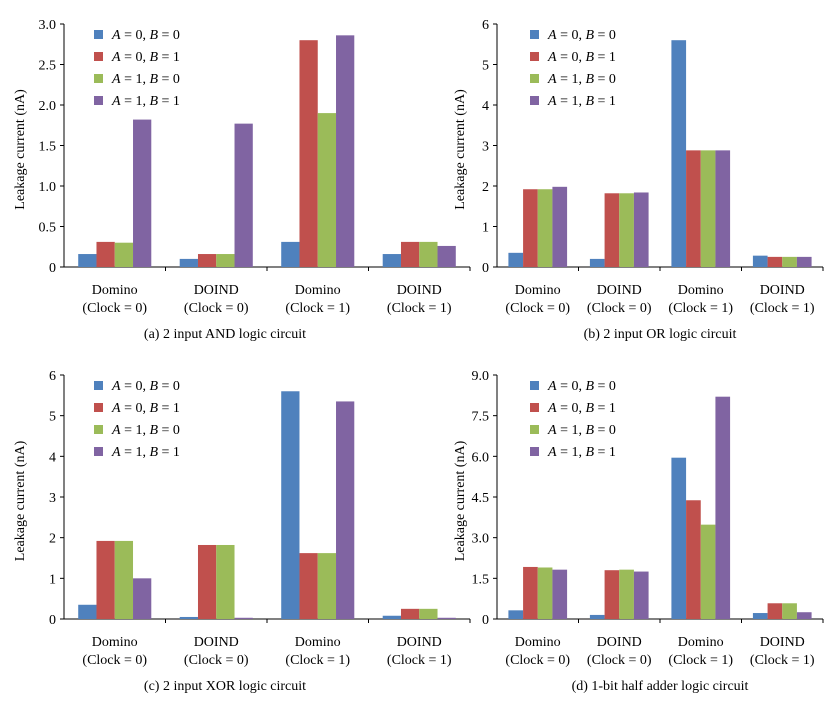  I want to click on y-tick-label: 7.5, so click(481, 417).